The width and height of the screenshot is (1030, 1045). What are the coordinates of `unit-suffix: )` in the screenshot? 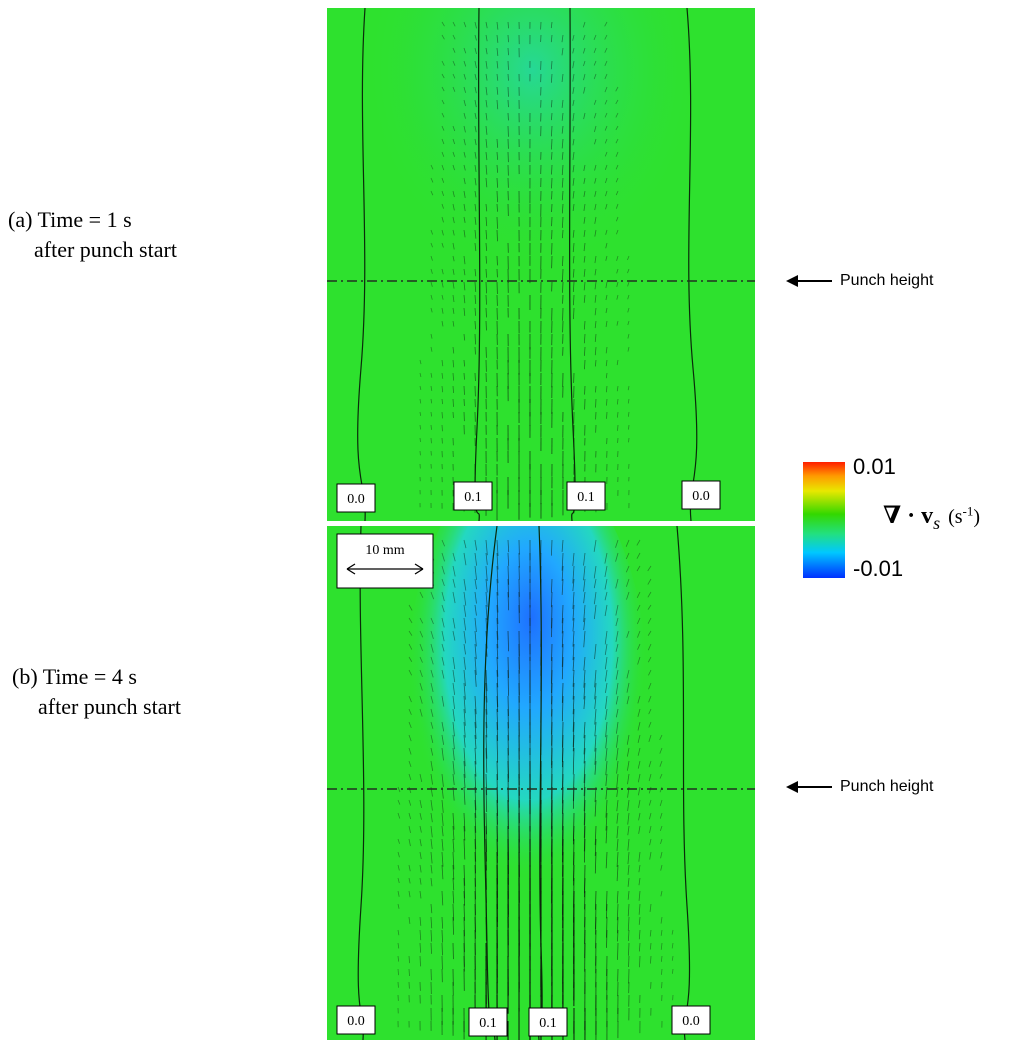 It's located at (977, 517).